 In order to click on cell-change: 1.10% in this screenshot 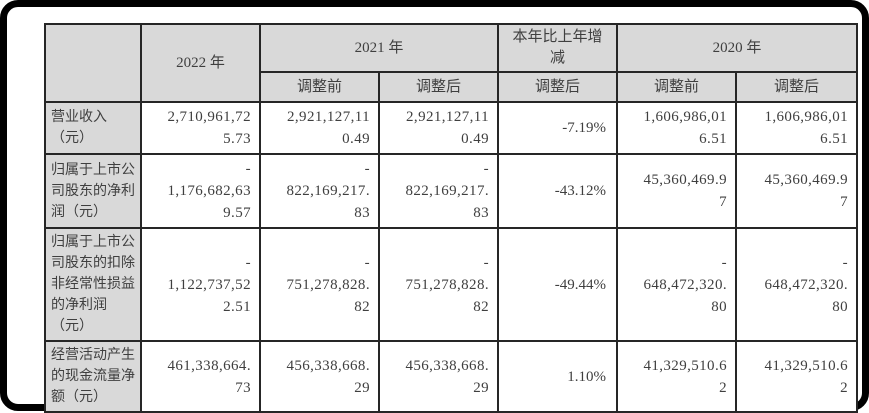, I will do `click(558, 376)`.